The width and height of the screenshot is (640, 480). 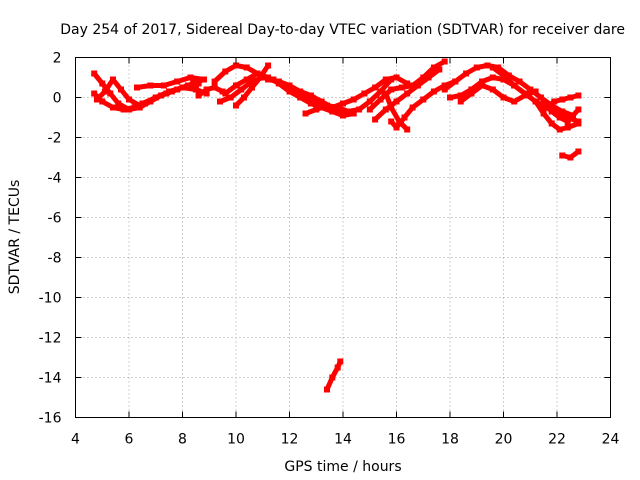 What do you see at coordinates (236, 440) in the screenshot?
I see `x-tick-label: 10` at bounding box center [236, 440].